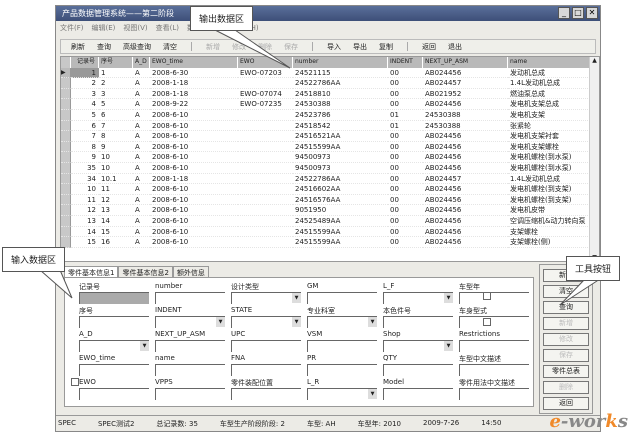 The width and height of the screenshot is (636, 440). Describe the element at coordinates (265, 47) in the screenshot. I see `toolbar-button: 删除` at that location.